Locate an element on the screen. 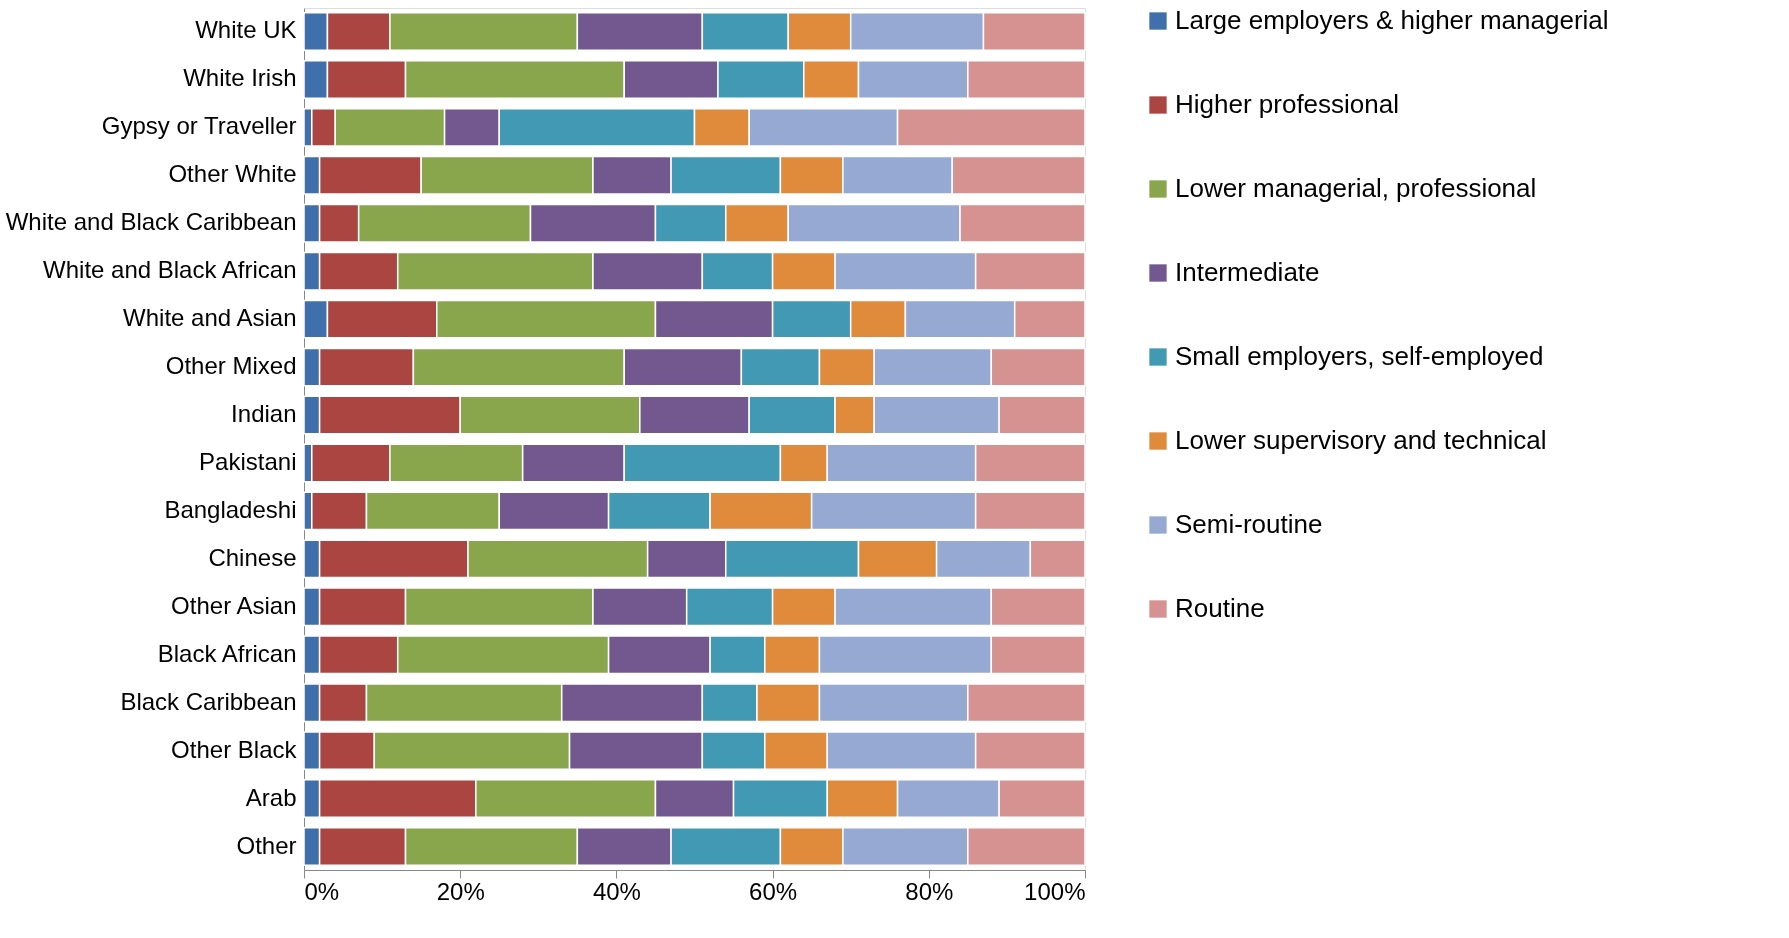  y-tick-label: Indian is located at coordinates (264, 414).